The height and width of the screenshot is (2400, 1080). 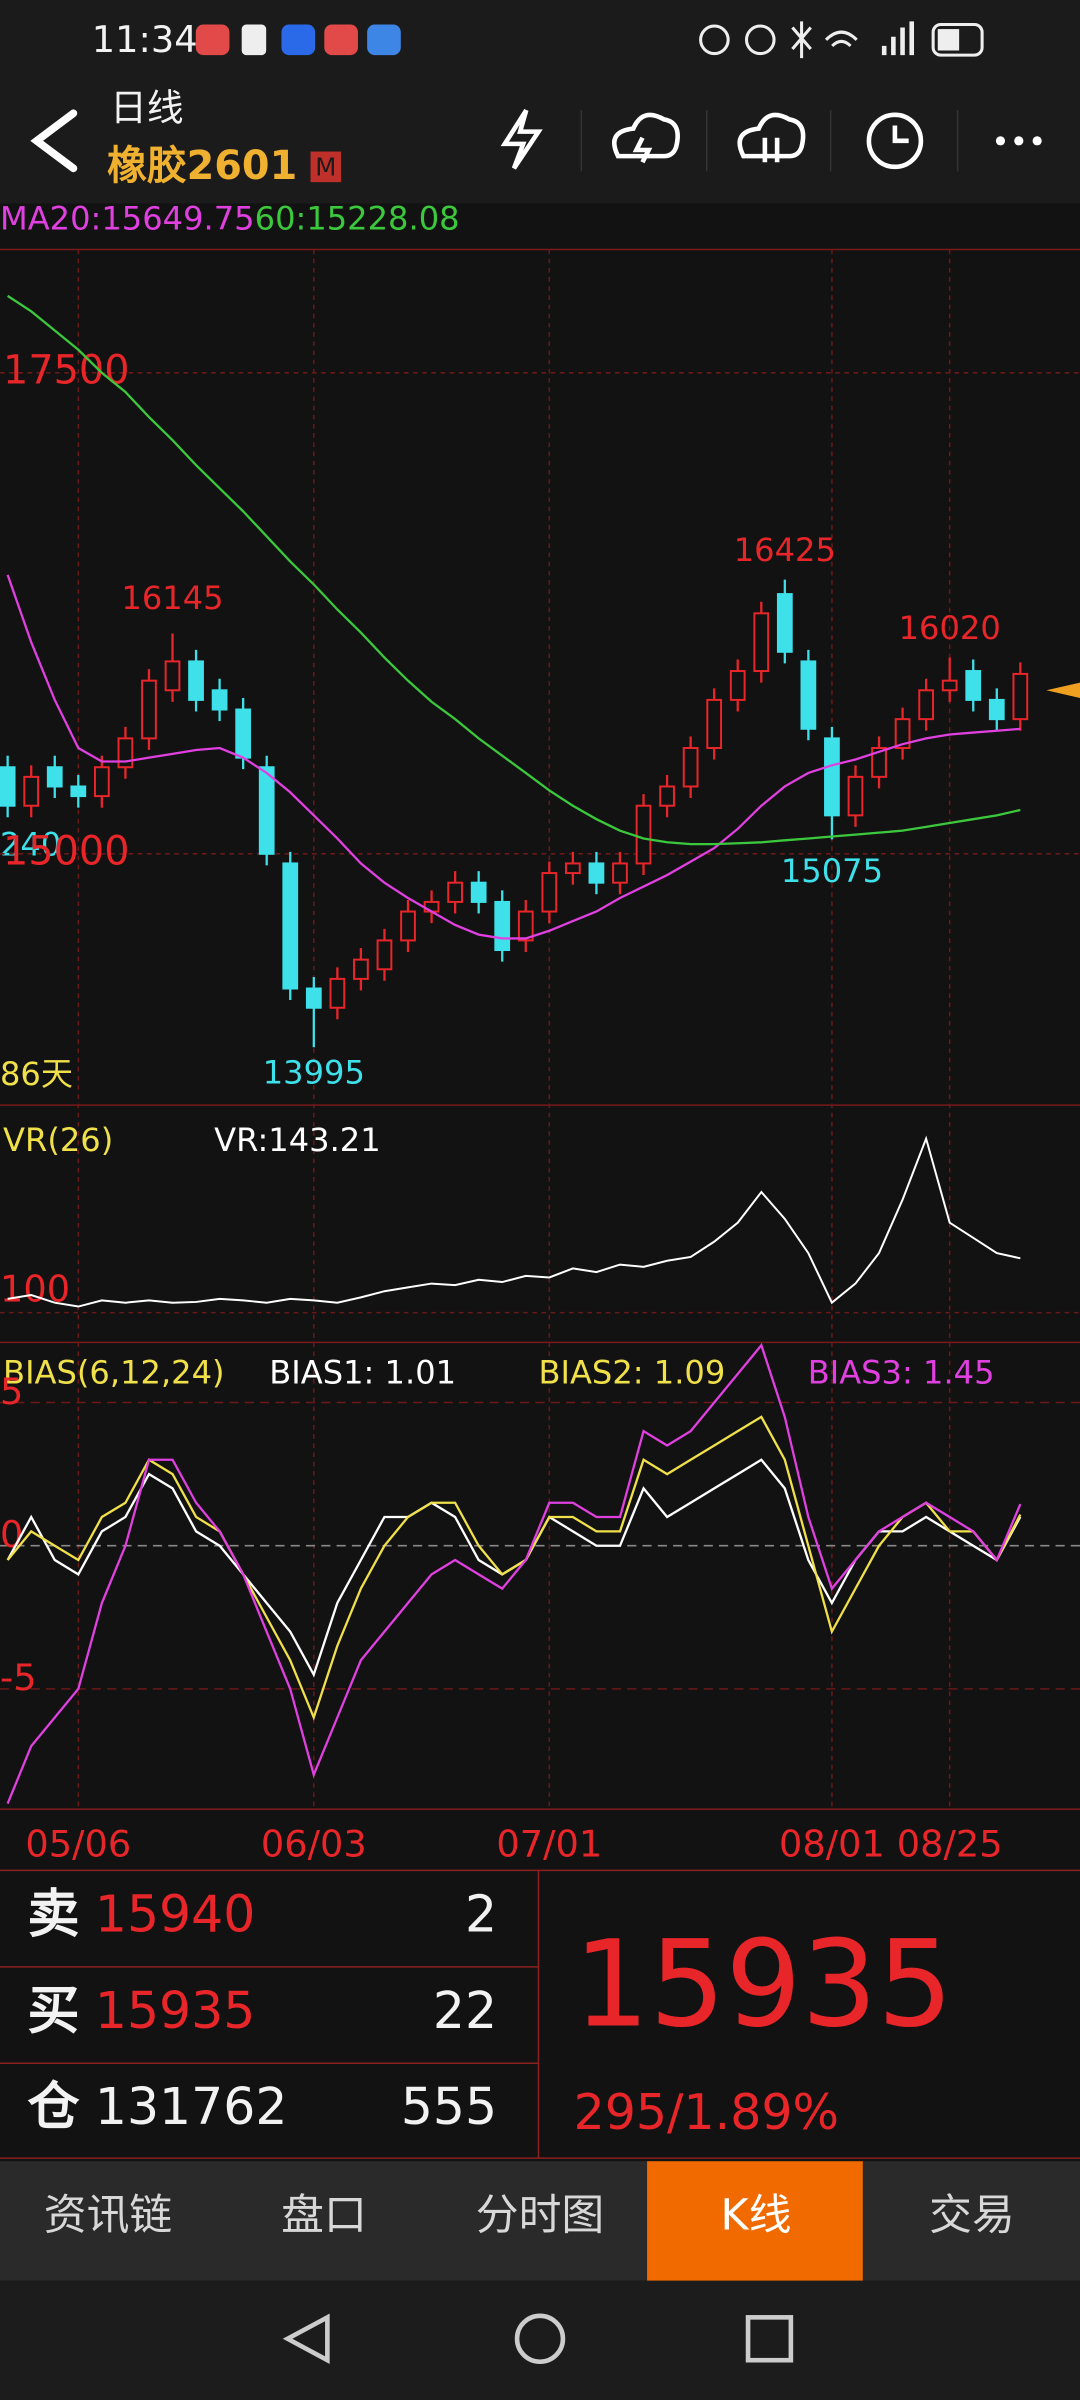 I want to click on cloud-button, so click(x=646, y=138).